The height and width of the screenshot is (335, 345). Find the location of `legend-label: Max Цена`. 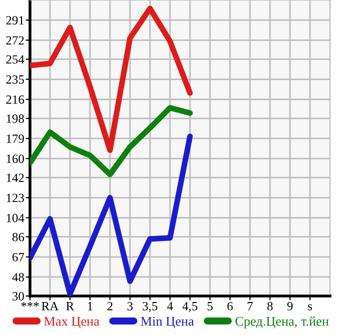

legend-label: Max Цена is located at coordinates (72, 322).